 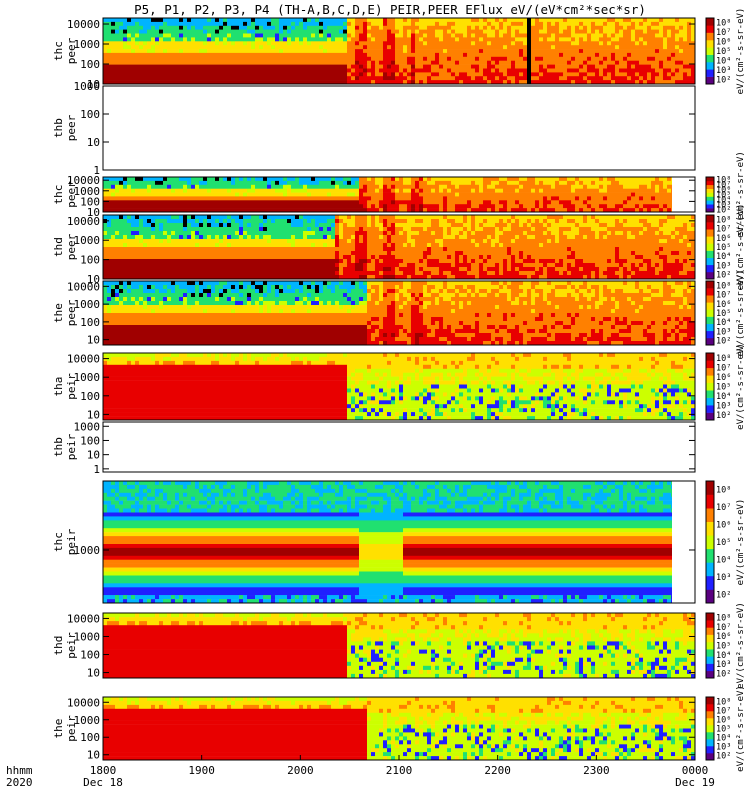 What do you see at coordinates (65, 127) in the screenshot?
I see `panel-name: thbpeer` at bounding box center [65, 127].